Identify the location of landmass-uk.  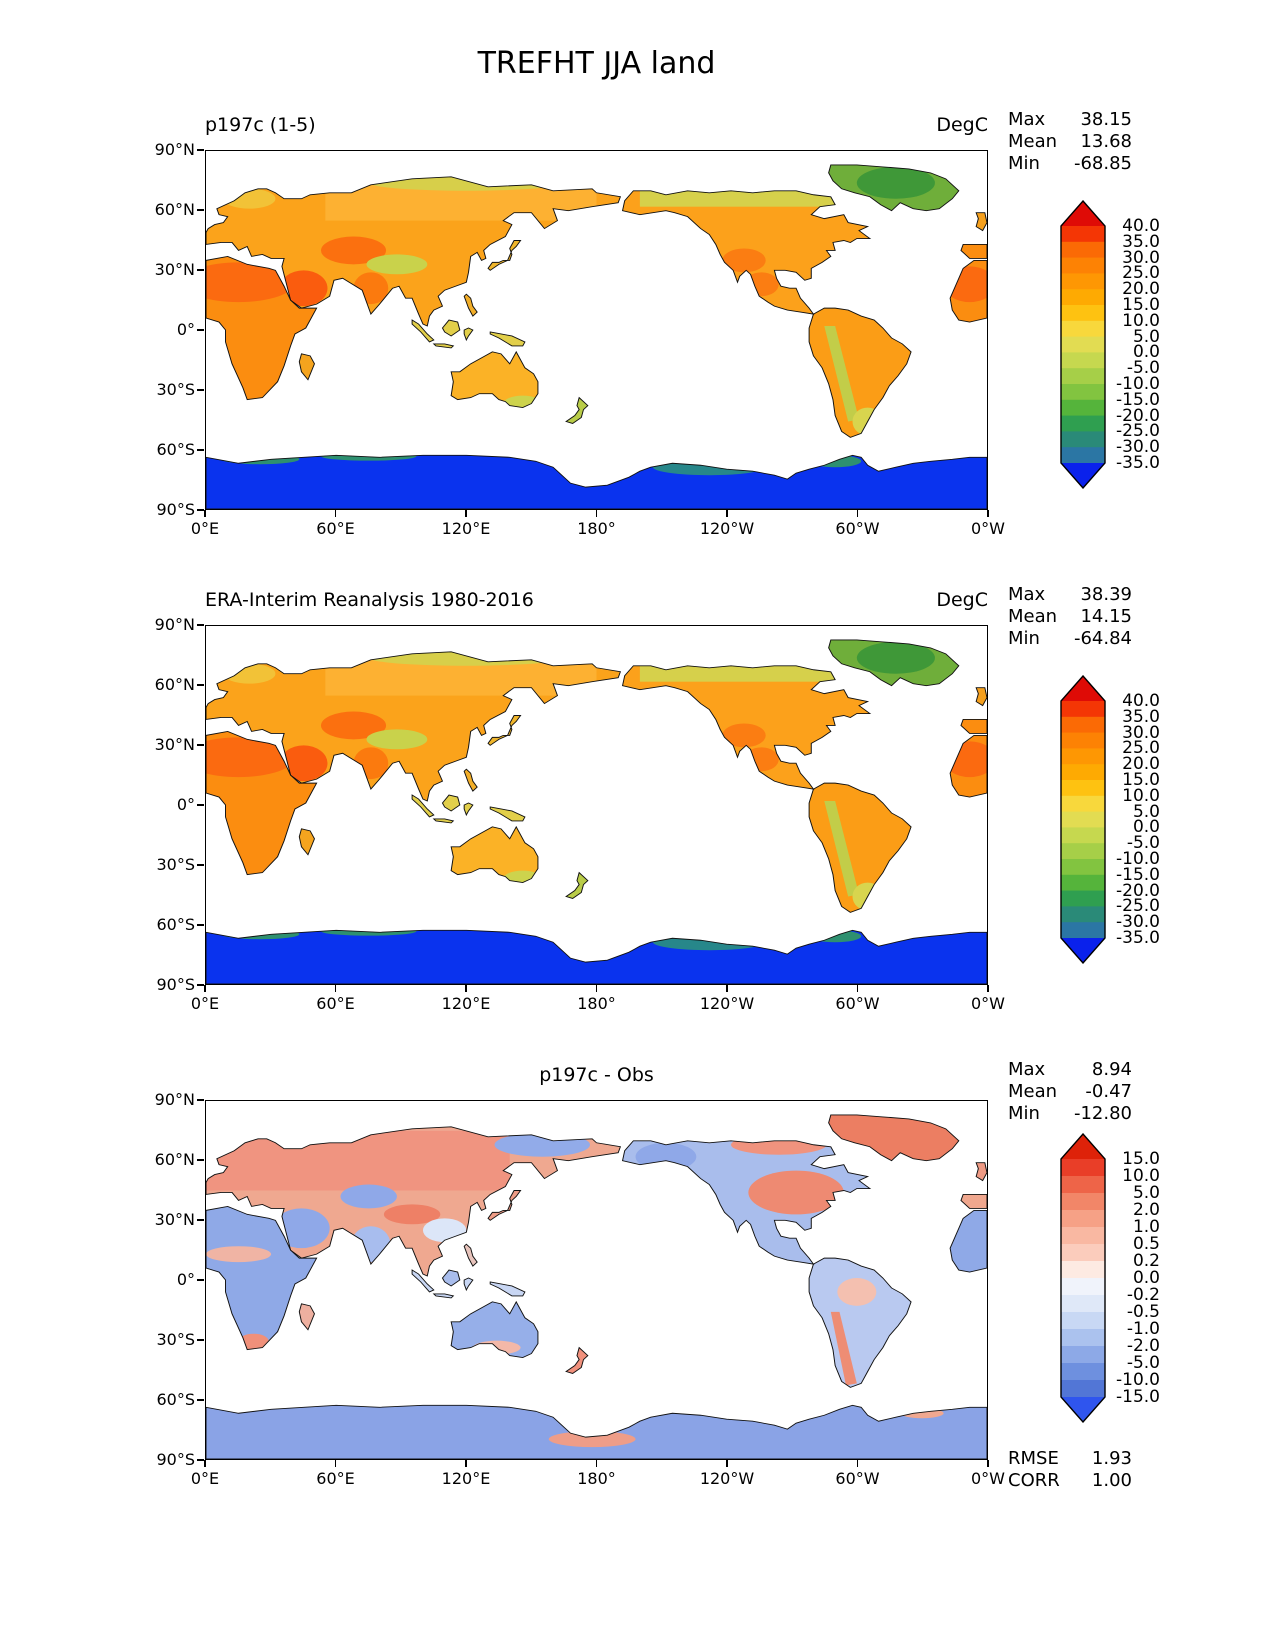
(981, 696).